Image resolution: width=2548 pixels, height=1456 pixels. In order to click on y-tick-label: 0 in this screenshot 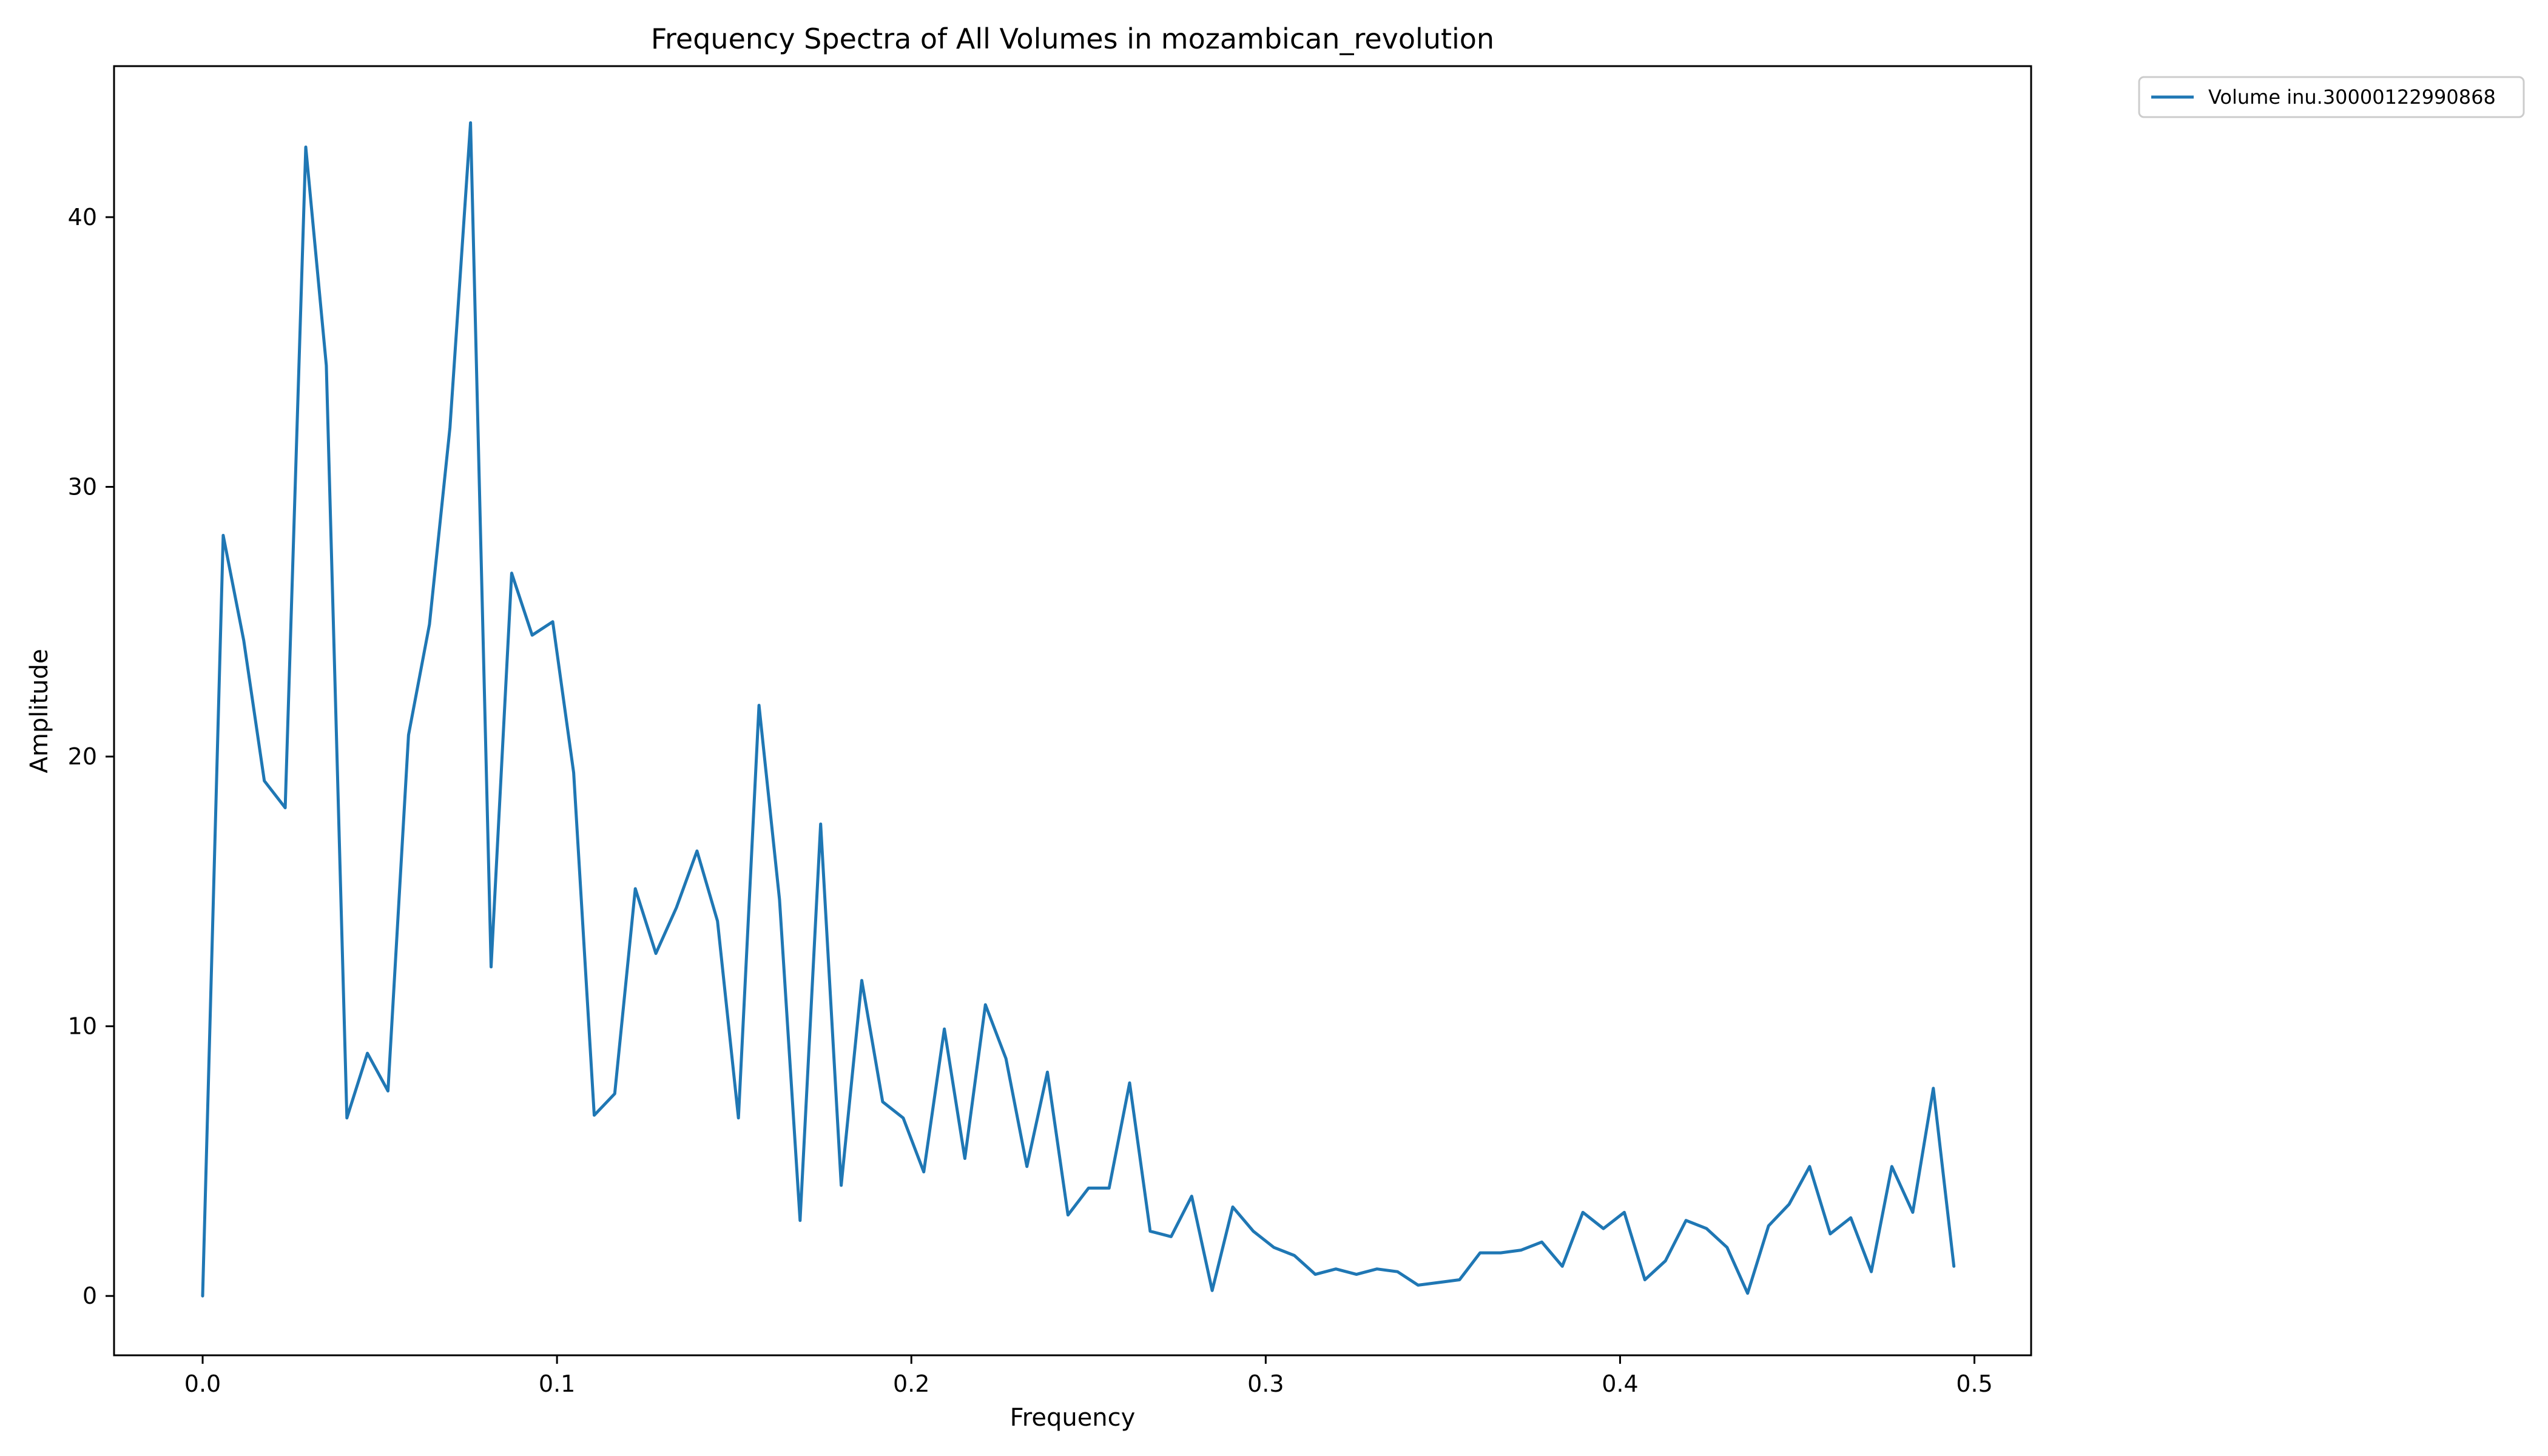, I will do `click(90, 1295)`.